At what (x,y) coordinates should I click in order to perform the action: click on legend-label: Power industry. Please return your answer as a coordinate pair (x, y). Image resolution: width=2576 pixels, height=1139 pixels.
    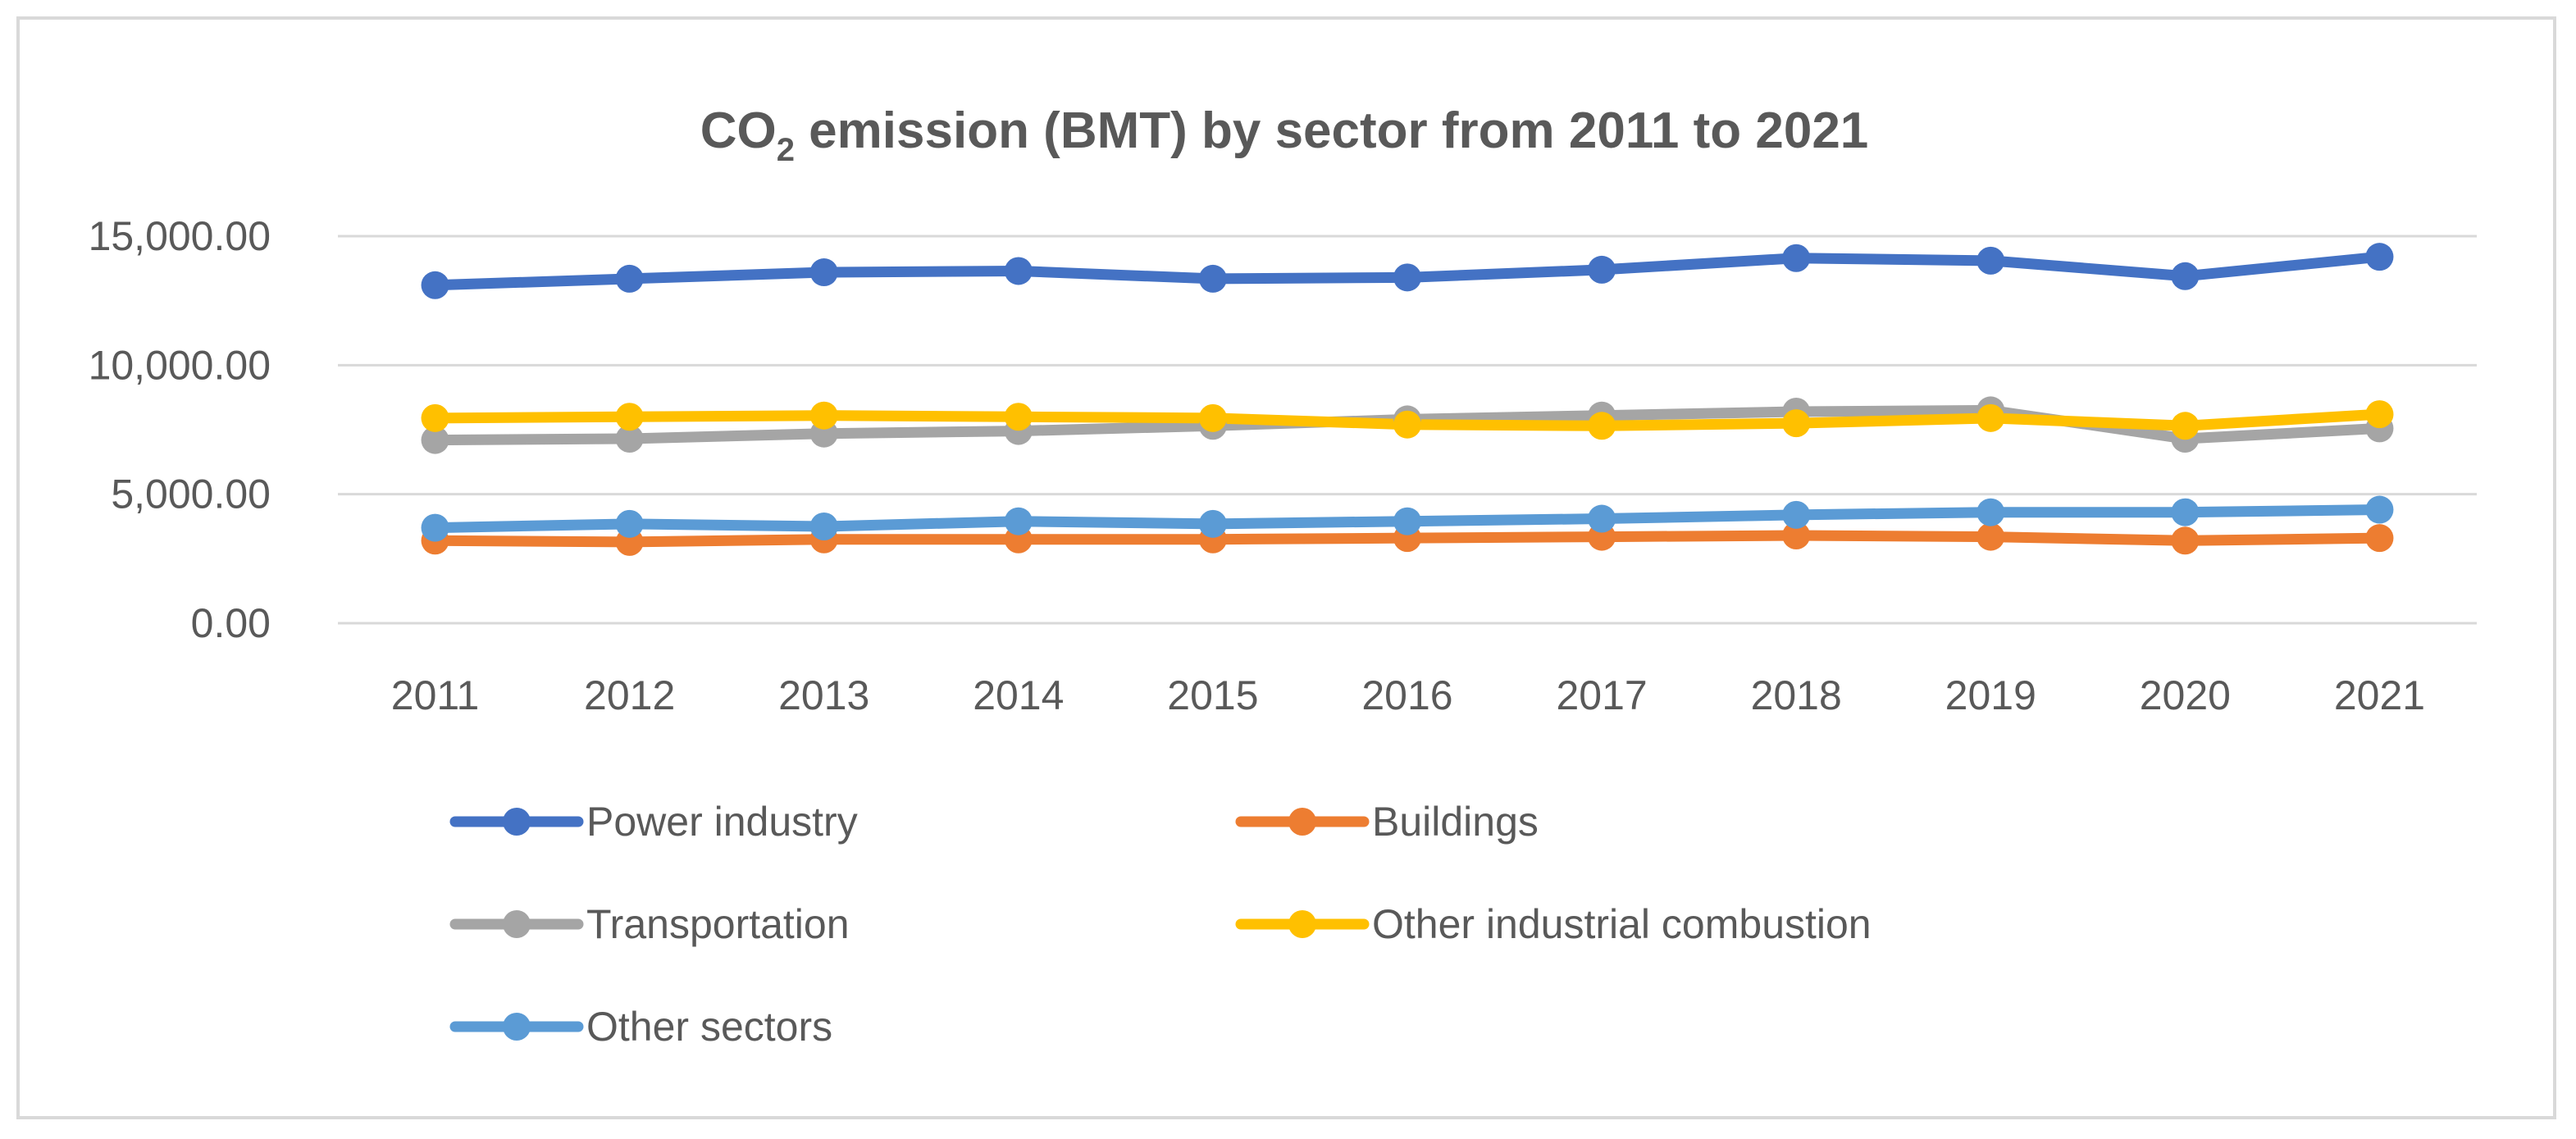
    Looking at the image, I should click on (722, 822).